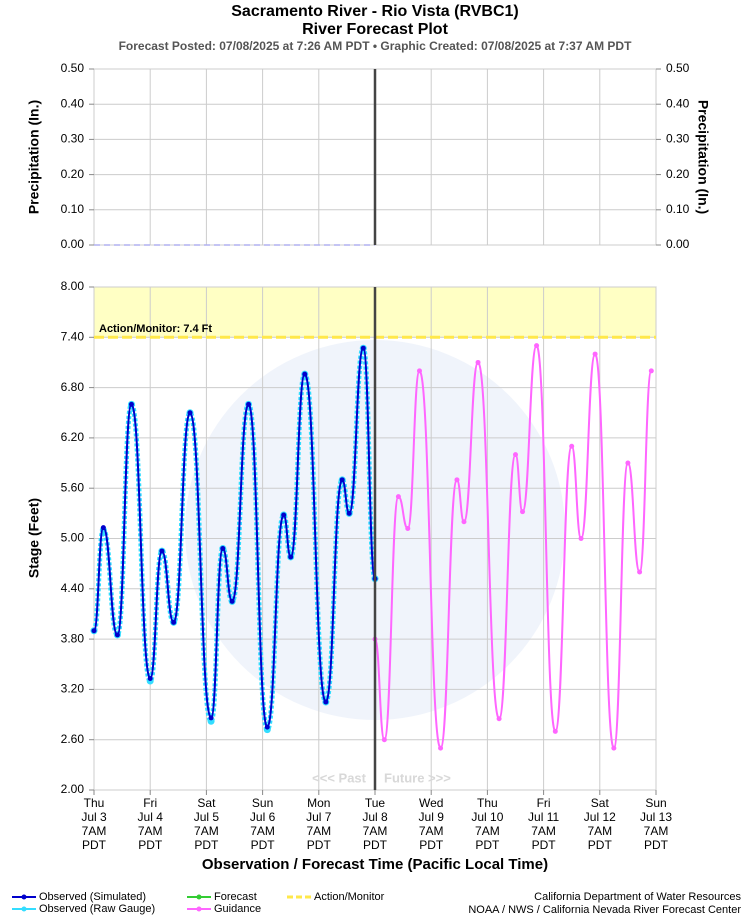 This screenshot has width=750, height=920. What do you see at coordinates (263, 817) in the screenshot?
I see `x-tick-label: Jul 6` at bounding box center [263, 817].